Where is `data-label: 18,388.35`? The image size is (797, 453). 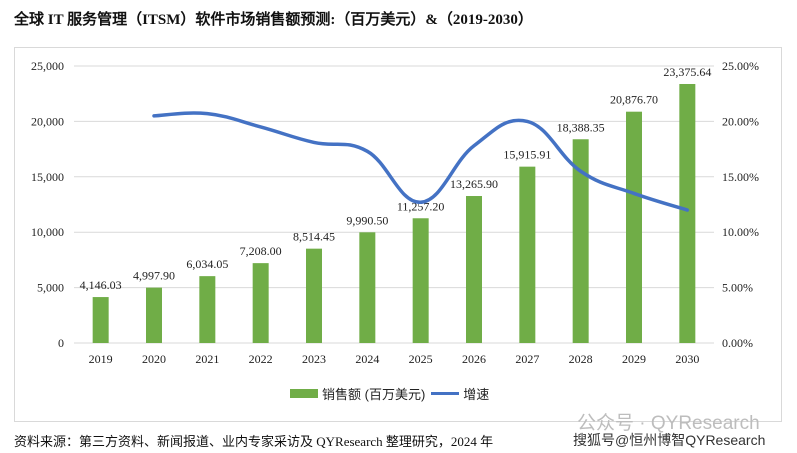
data-label: 18,388.35 is located at coordinates (581, 127).